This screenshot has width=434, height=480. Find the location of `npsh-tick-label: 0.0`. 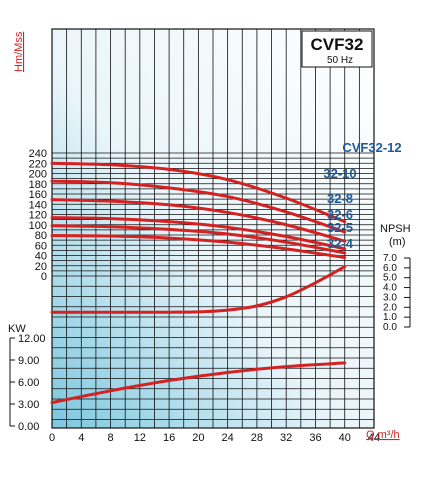

npsh-tick-label: 0.0 is located at coordinates (390, 327).